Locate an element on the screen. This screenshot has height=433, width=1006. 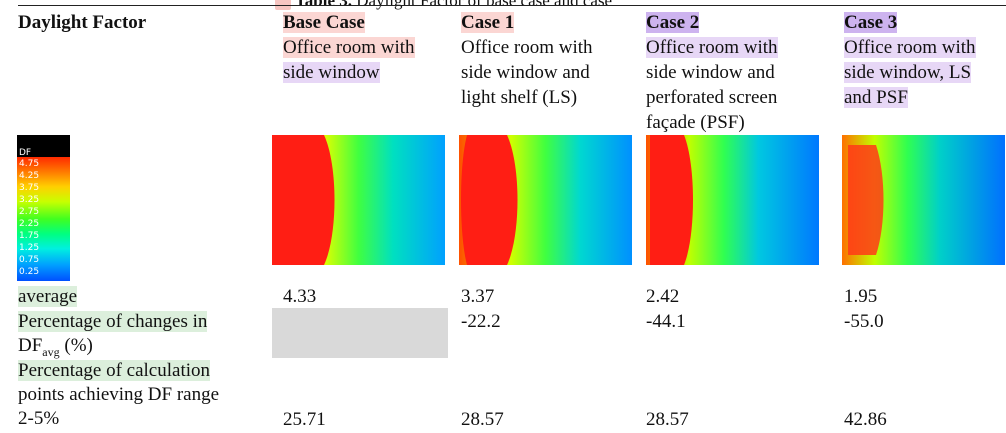
change-case-3: -55.0 is located at coordinates (864, 321).